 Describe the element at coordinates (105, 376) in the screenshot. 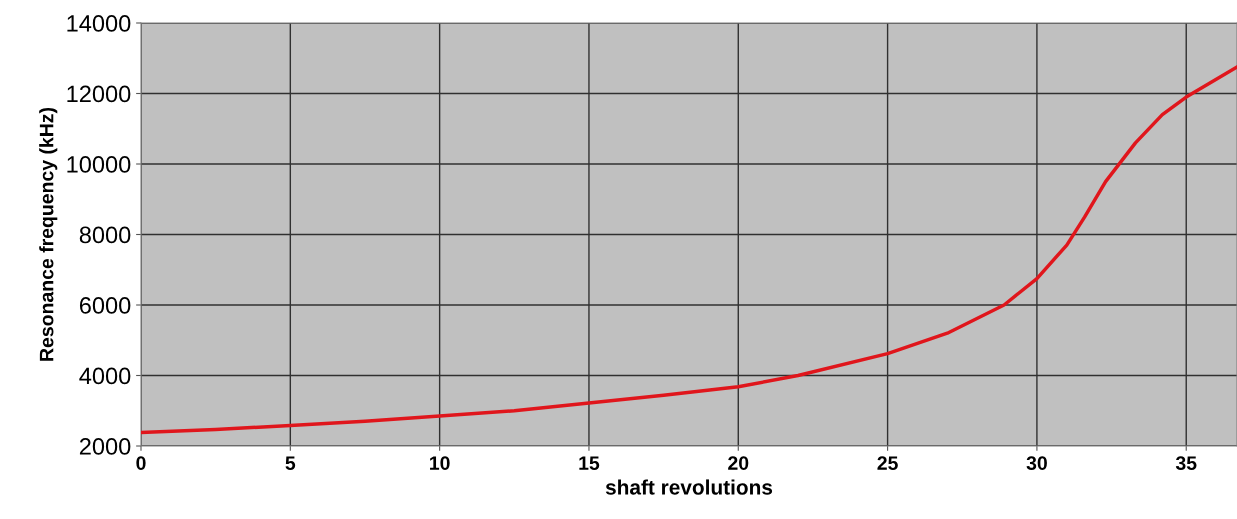

I see `y-tick-label: 4000` at that location.